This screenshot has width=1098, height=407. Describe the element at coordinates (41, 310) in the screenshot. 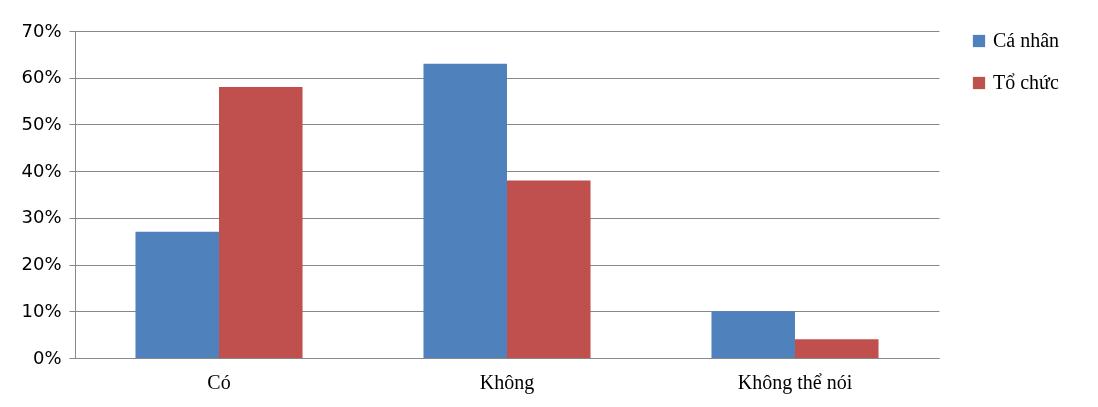

I see `y-tick-label: 10%` at that location.